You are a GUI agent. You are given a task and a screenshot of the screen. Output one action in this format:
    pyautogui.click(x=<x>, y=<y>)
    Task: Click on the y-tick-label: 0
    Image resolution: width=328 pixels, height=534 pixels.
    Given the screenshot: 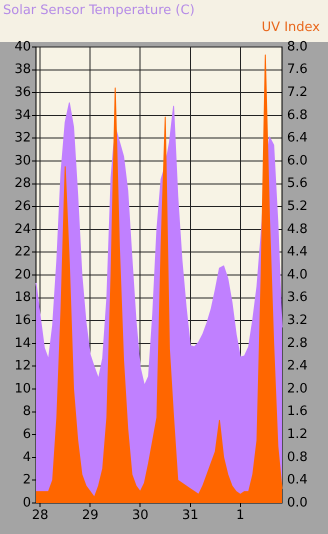 What is the action you would take?
    pyautogui.click(x=26, y=502)
    